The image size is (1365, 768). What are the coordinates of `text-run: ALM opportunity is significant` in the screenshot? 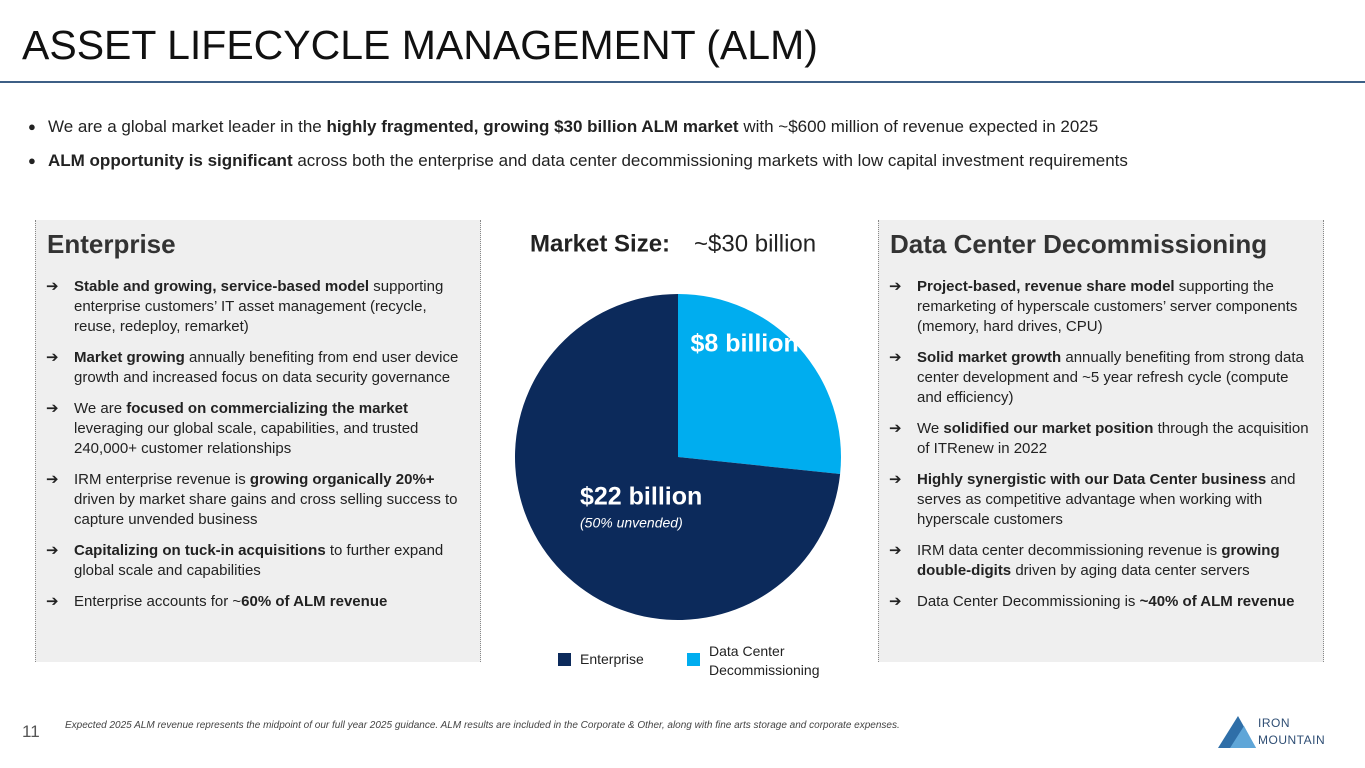 It's located at (170, 160).